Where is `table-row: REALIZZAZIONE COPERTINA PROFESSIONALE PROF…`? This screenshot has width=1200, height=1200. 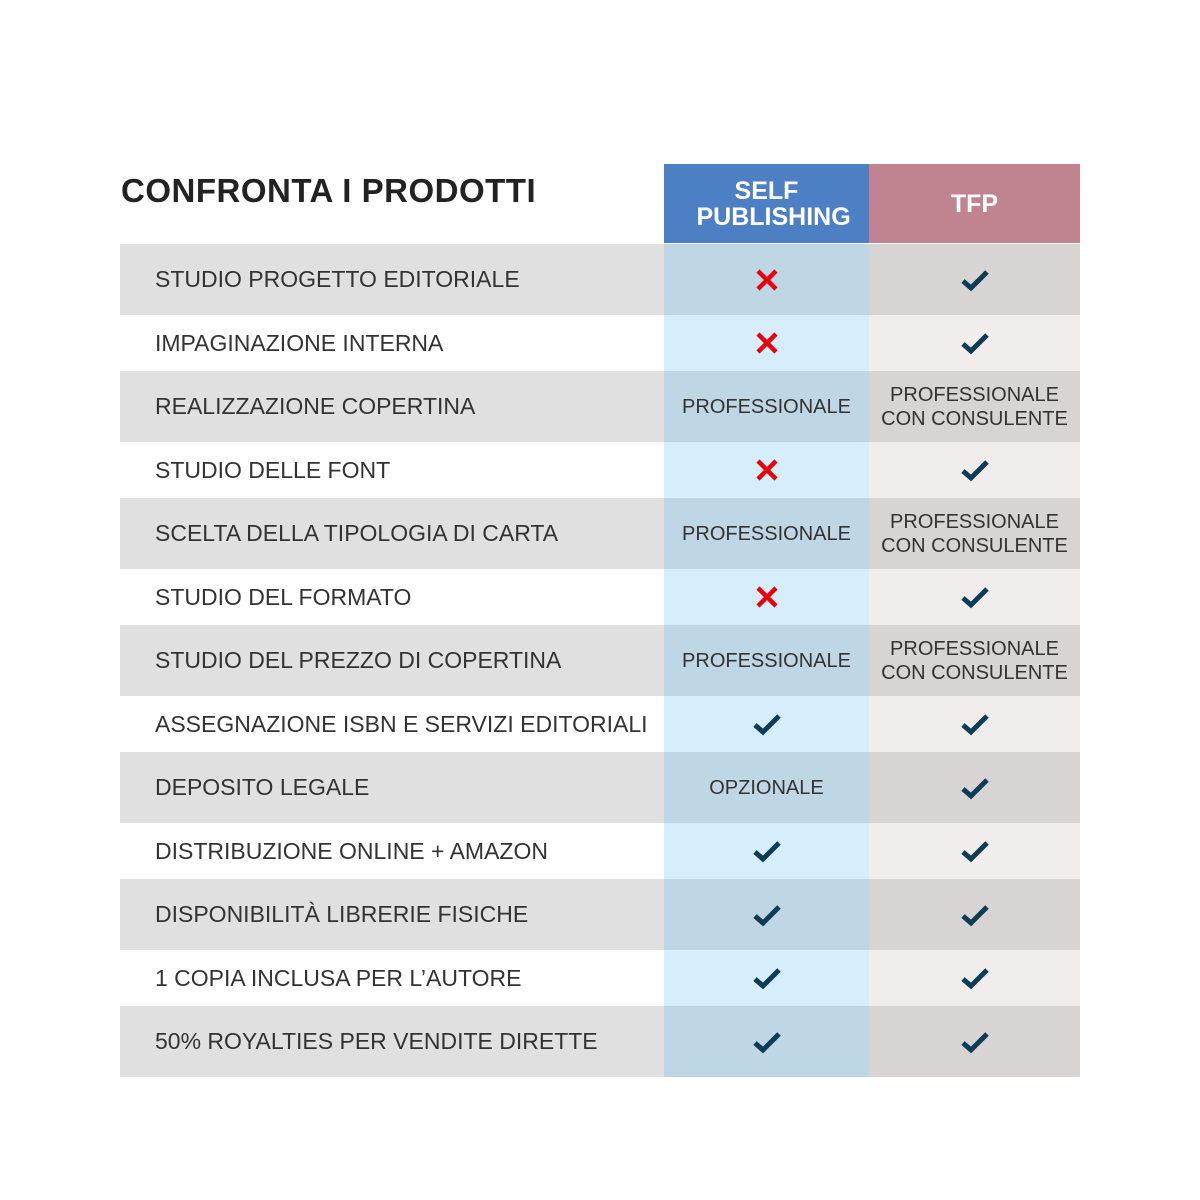
table-row: REALIZZAZIONE COPERTINA PROFESSIONALE PROF… is located at coordinates (600, 406).